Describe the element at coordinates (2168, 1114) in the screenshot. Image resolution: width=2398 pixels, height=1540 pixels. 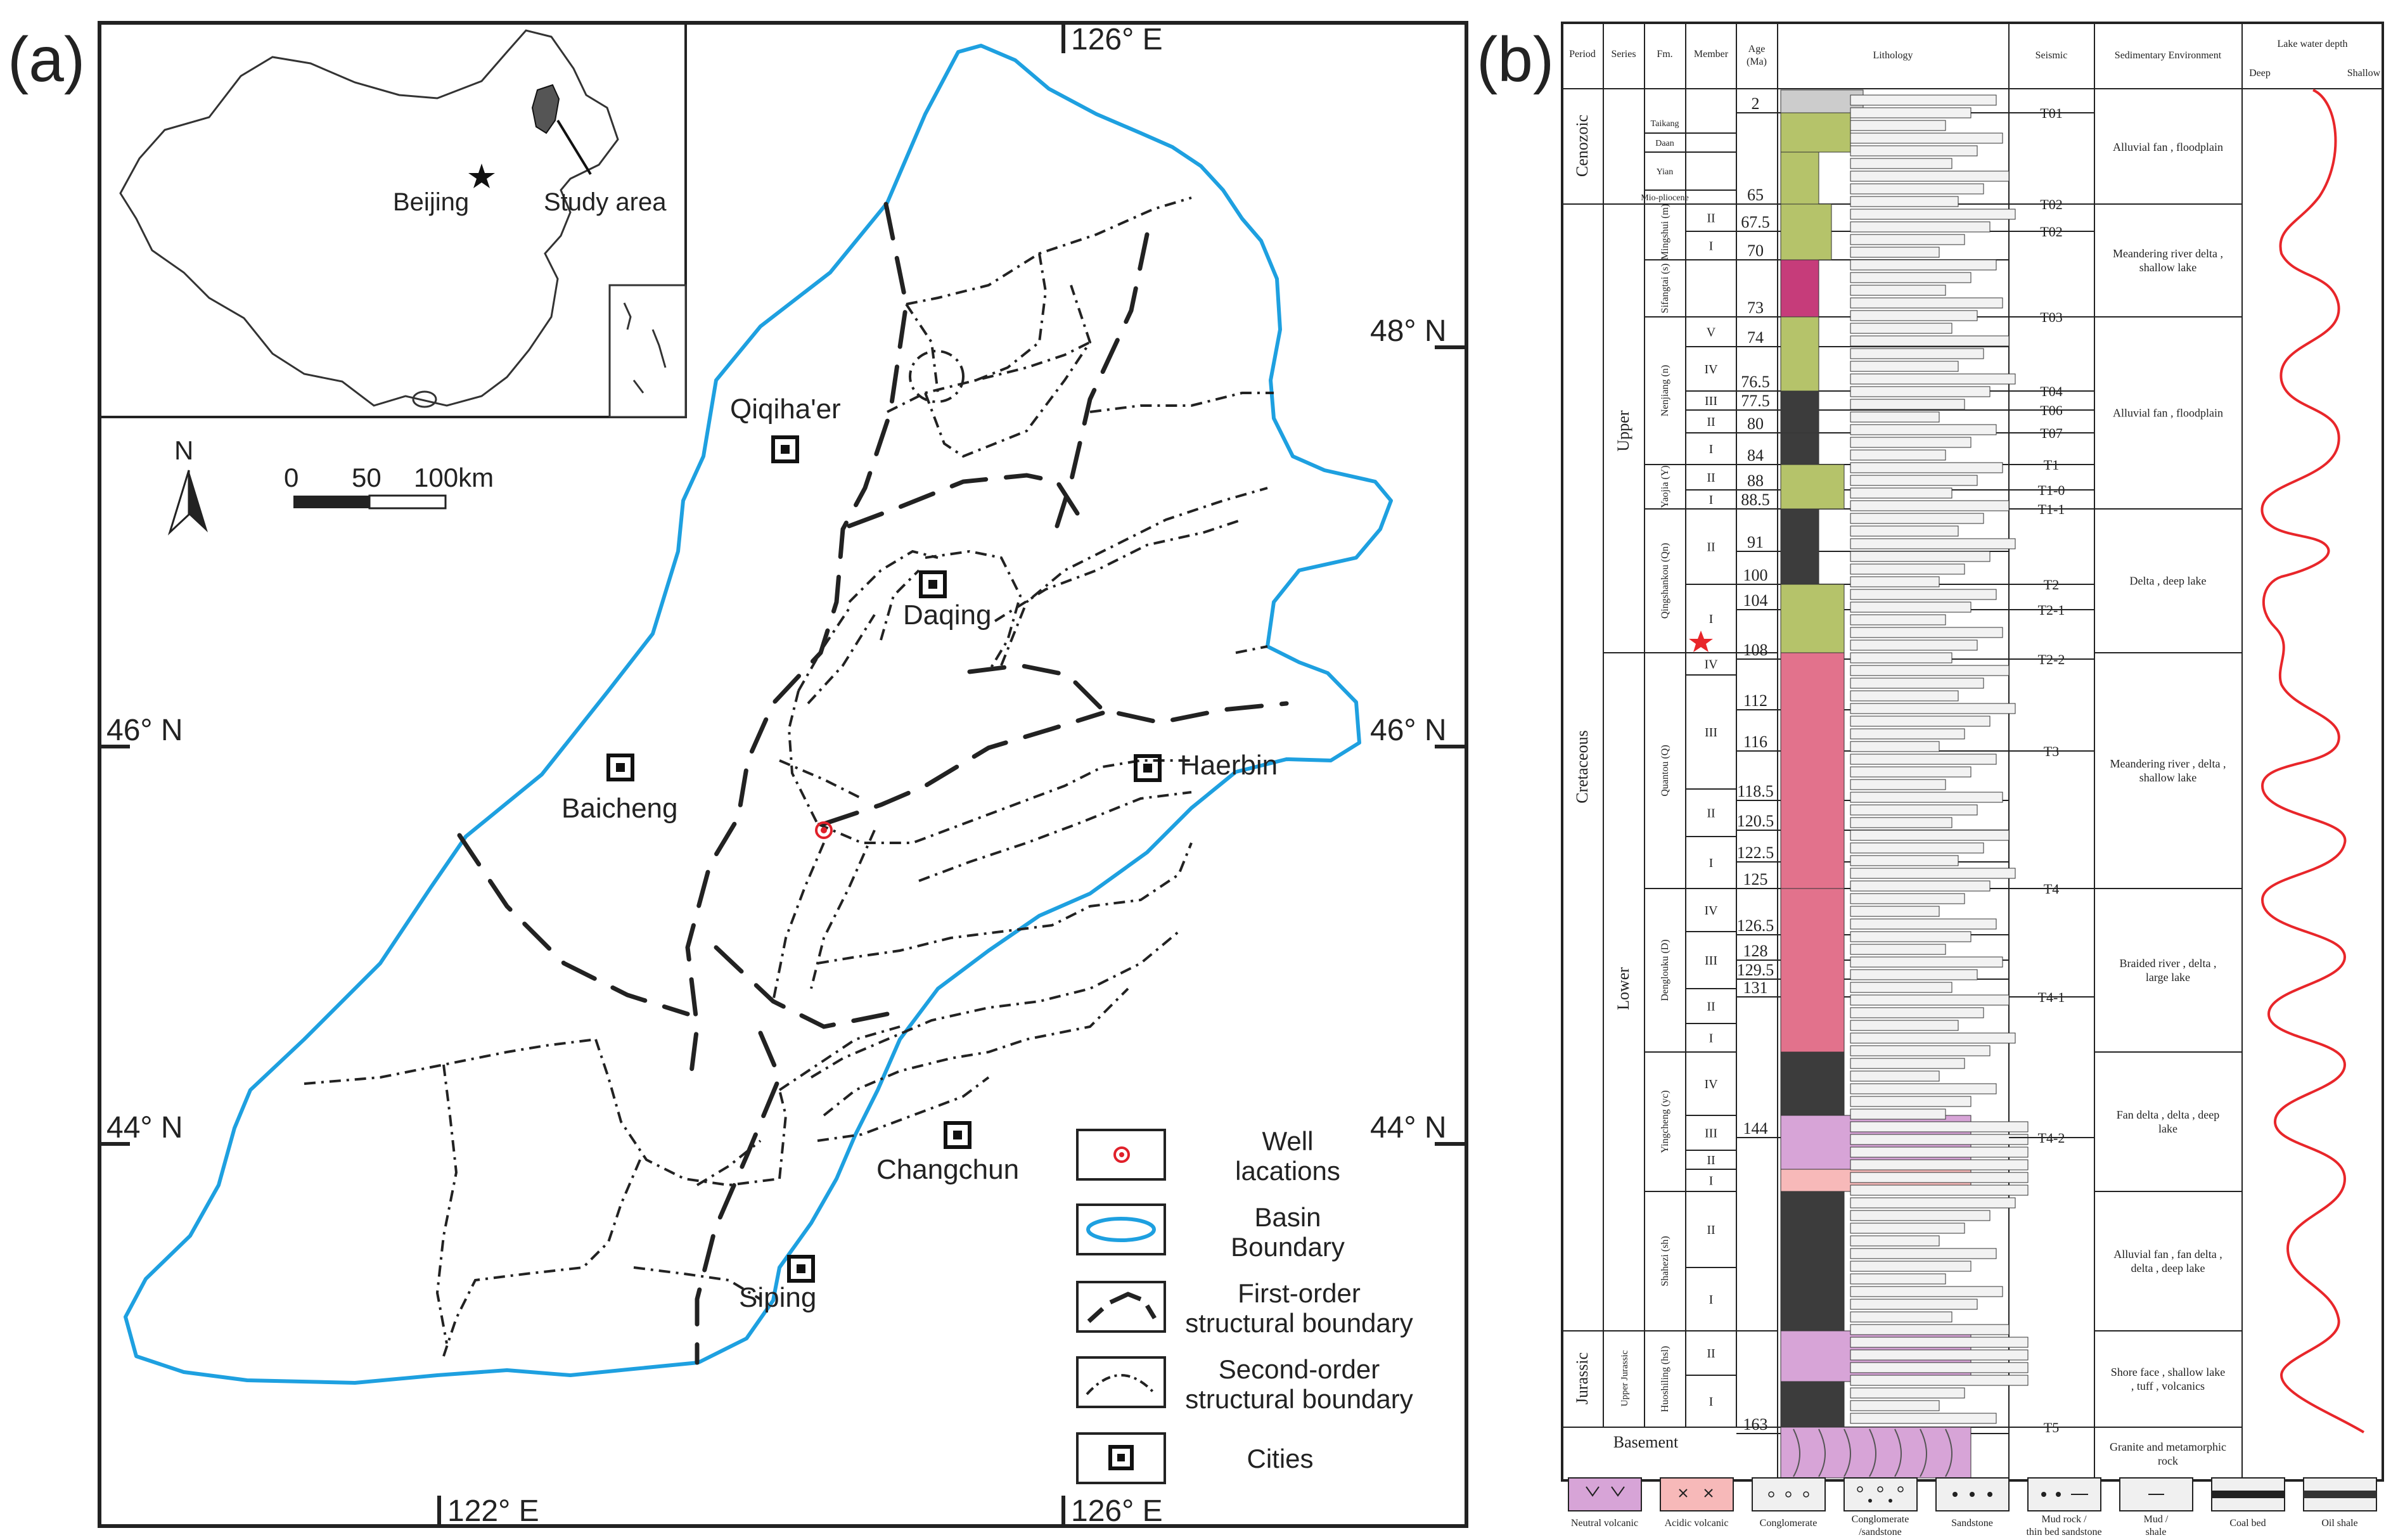
I see `environment-label: Fan delta , delta , deep` at that location.